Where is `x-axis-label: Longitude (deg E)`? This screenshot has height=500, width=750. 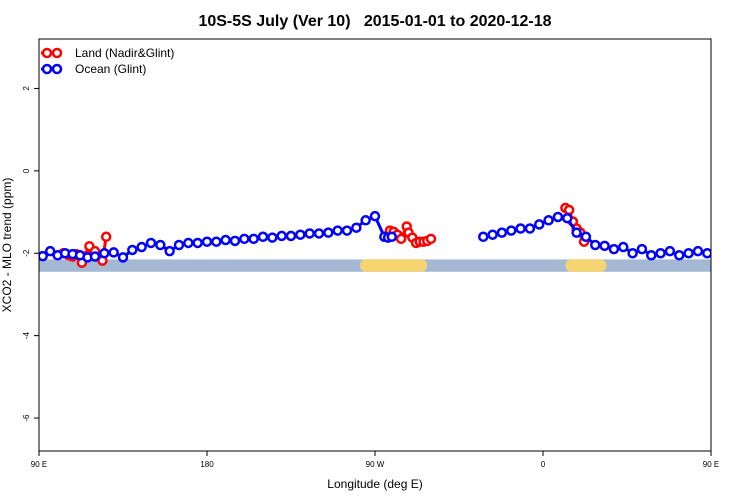
x-axis-label: Longitude (deg E) is located at coordinates (374, 484).